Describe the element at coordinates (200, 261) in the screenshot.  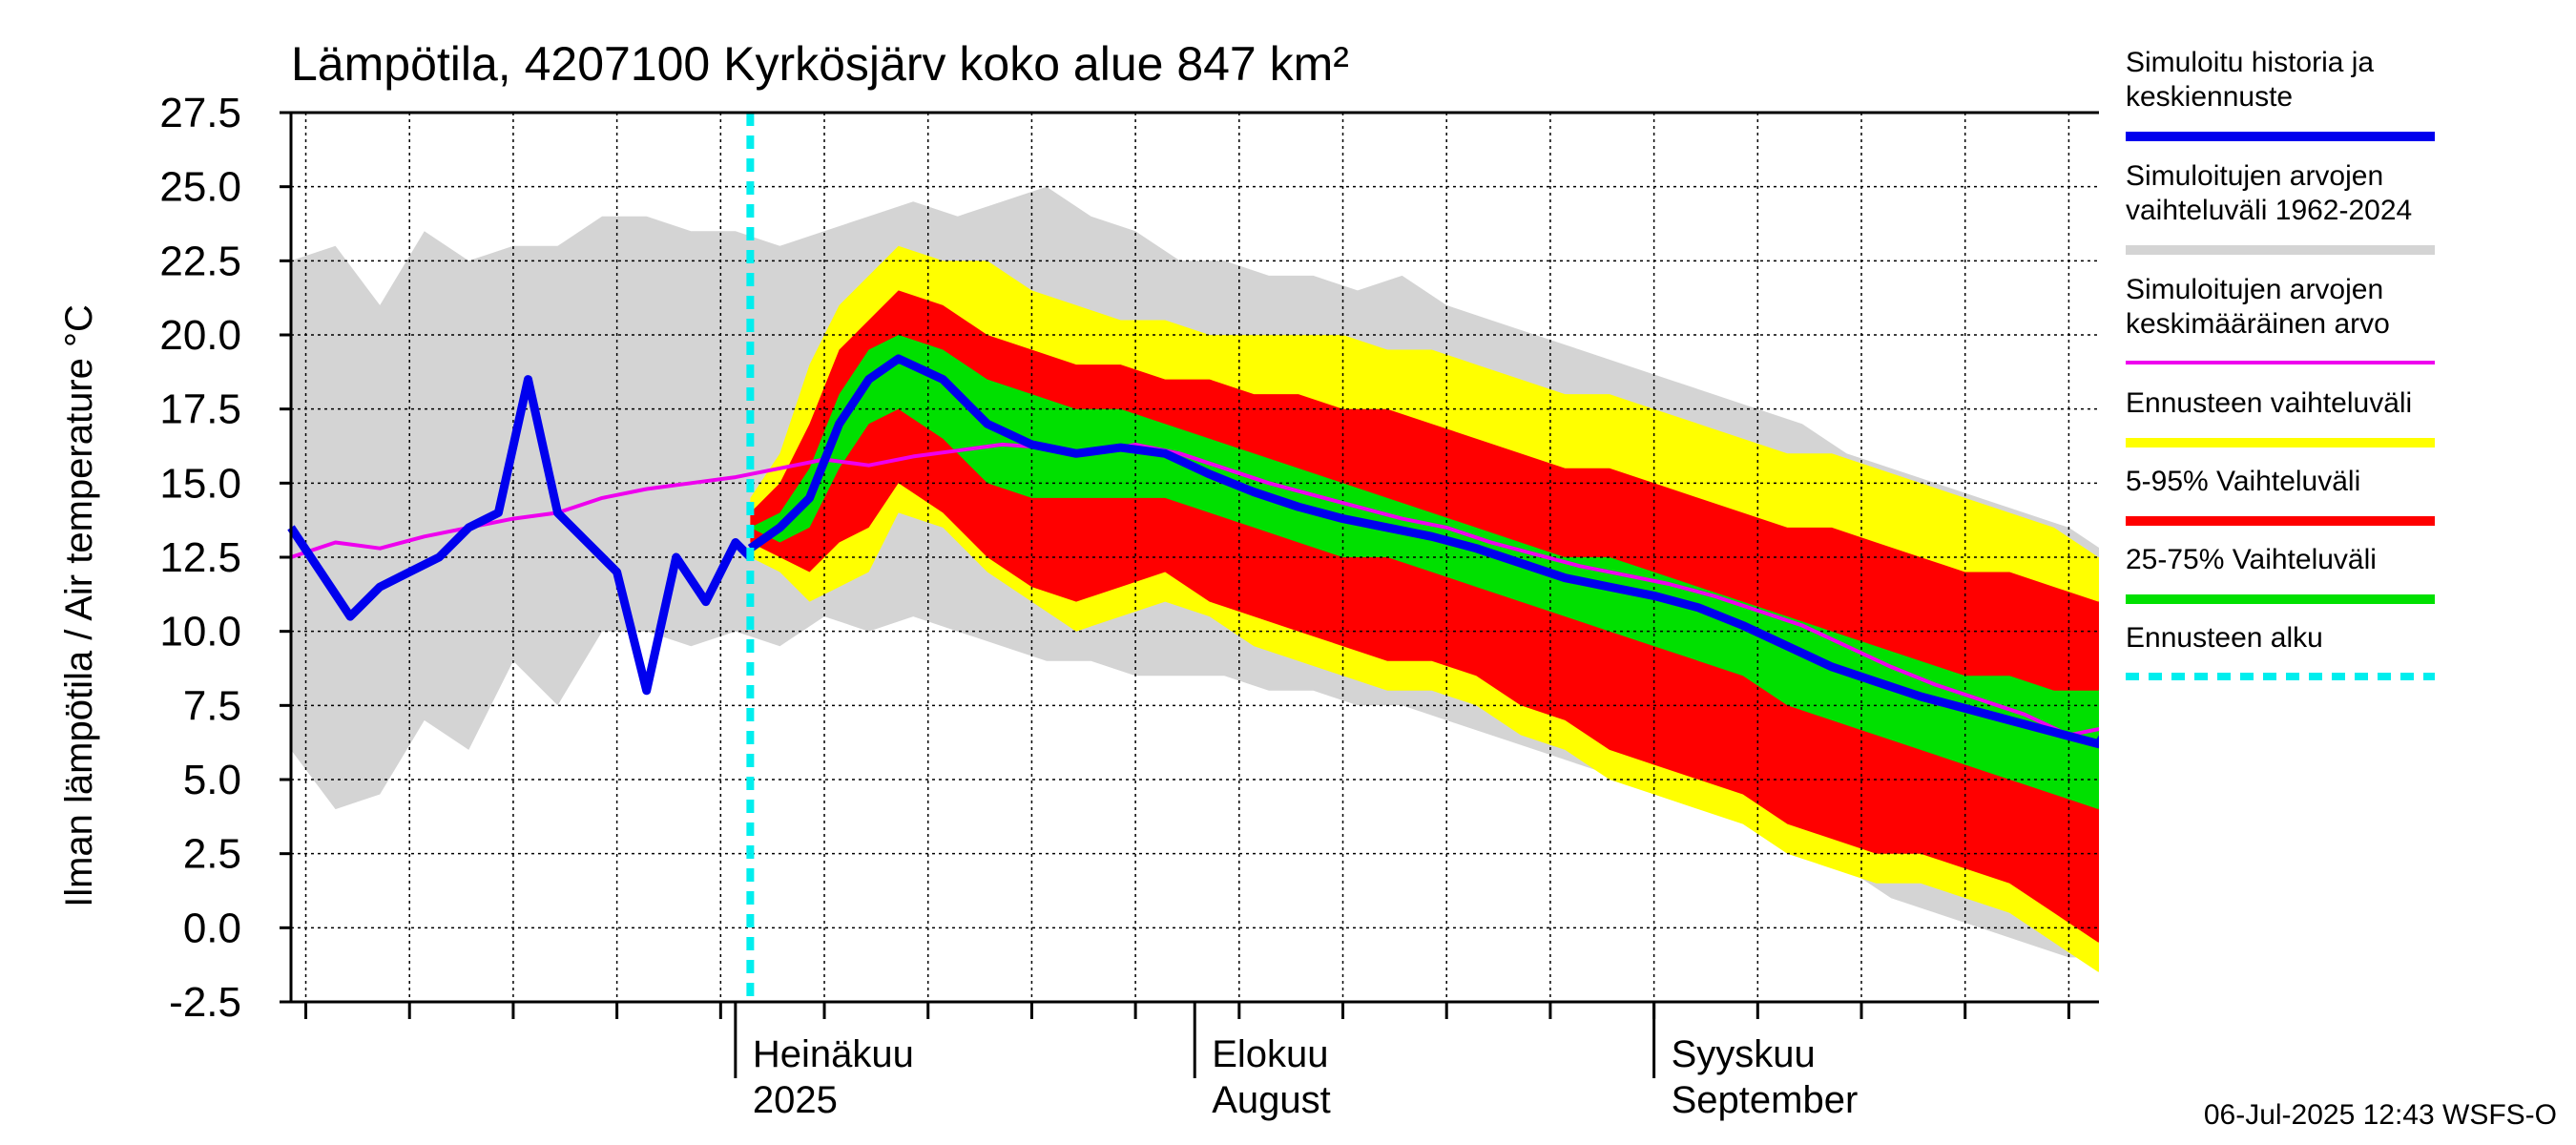
I see `y-tick-label: 22.5` at that location.